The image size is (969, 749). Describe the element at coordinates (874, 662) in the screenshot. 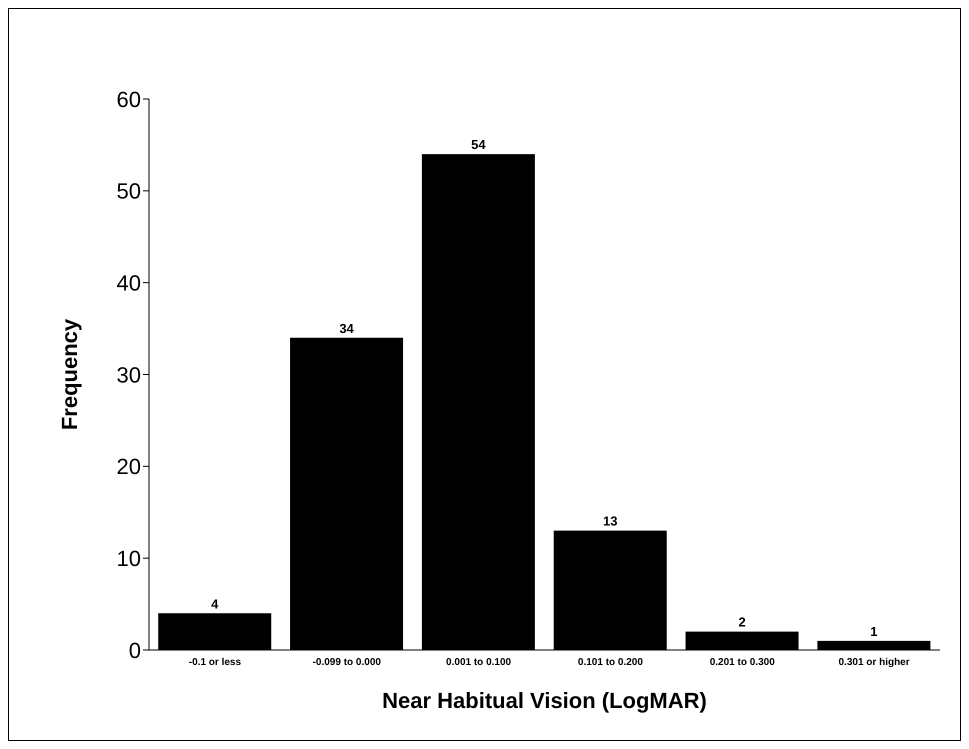

I see `x-tick-label: 0.301 or higher` at that location.